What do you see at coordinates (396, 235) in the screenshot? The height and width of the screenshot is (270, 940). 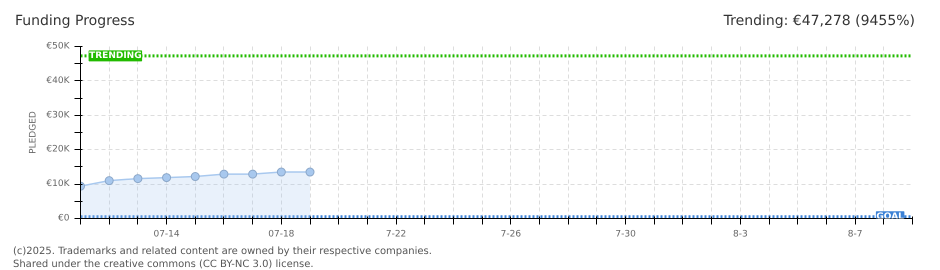 I see `x-tick-label: 7-22` at bounding box center [396, 235].